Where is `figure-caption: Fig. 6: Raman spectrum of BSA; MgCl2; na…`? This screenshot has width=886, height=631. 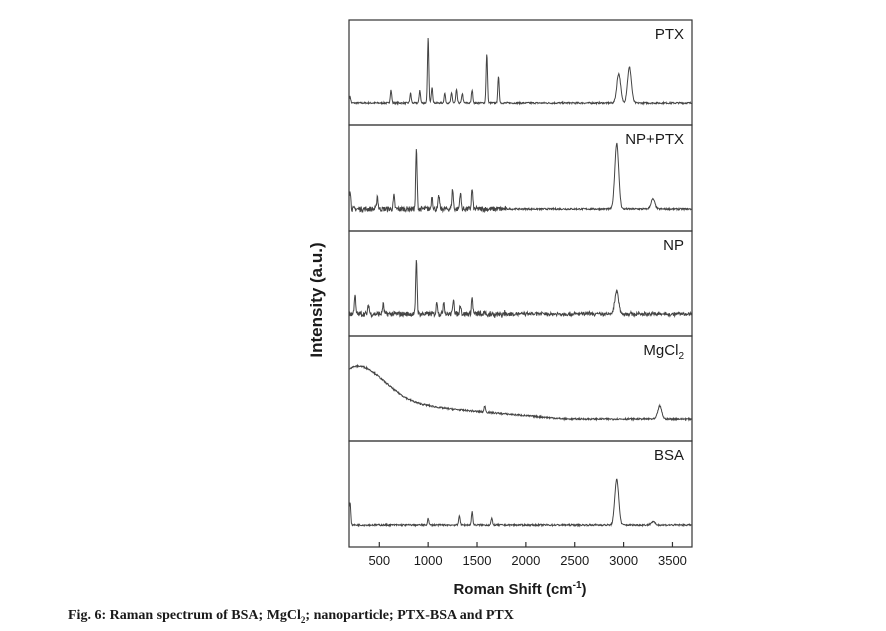
figure-caption: Fig. 6: Raman spectrum of BSA; MgCl2; na… is located at coordinates (291, 616).